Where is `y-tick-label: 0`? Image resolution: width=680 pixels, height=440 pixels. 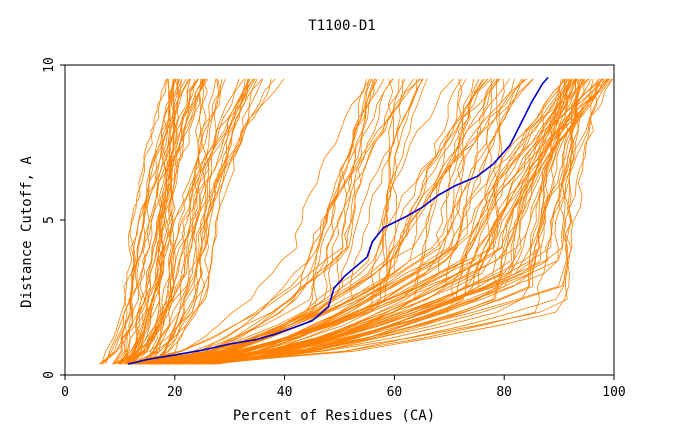
y-tick-label: 0 is located at coordinates (49, 375).